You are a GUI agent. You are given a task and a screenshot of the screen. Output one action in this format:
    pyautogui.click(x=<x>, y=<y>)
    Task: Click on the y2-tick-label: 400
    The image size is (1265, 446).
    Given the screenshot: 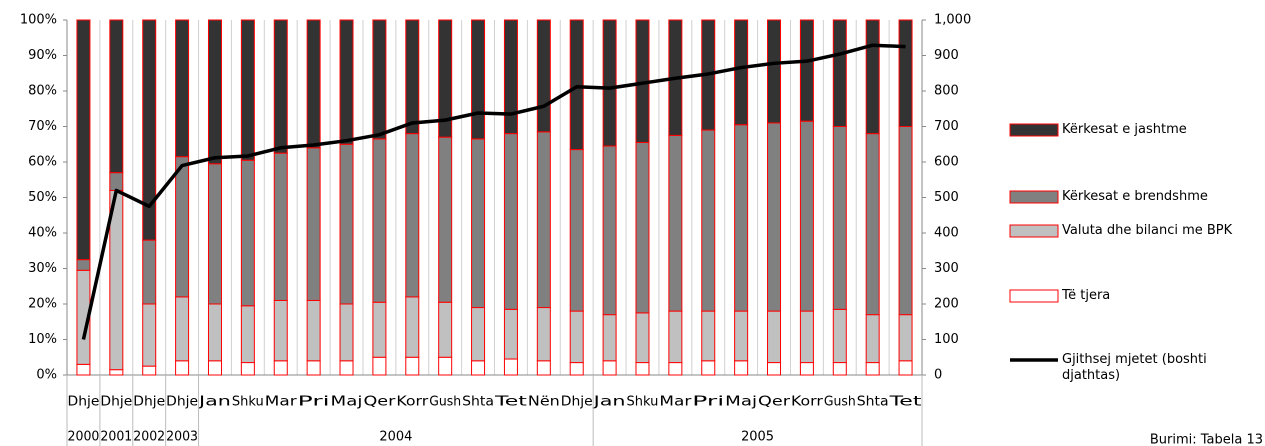 What is the action you would take?
    pyautogui.click(x=946, y=233)
    